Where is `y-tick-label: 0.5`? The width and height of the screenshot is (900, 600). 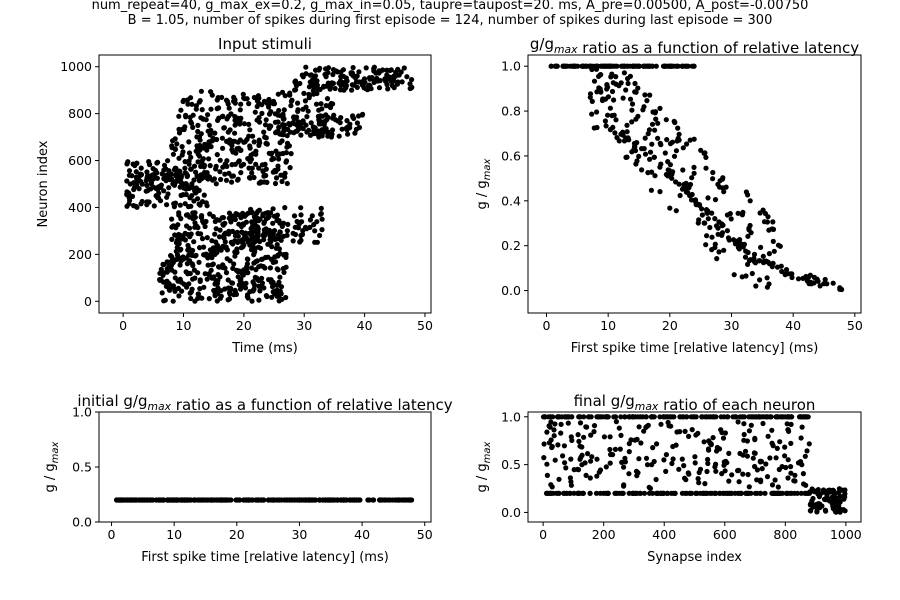 y-tick-label: 0.5 is located at coordinates (511, 464).